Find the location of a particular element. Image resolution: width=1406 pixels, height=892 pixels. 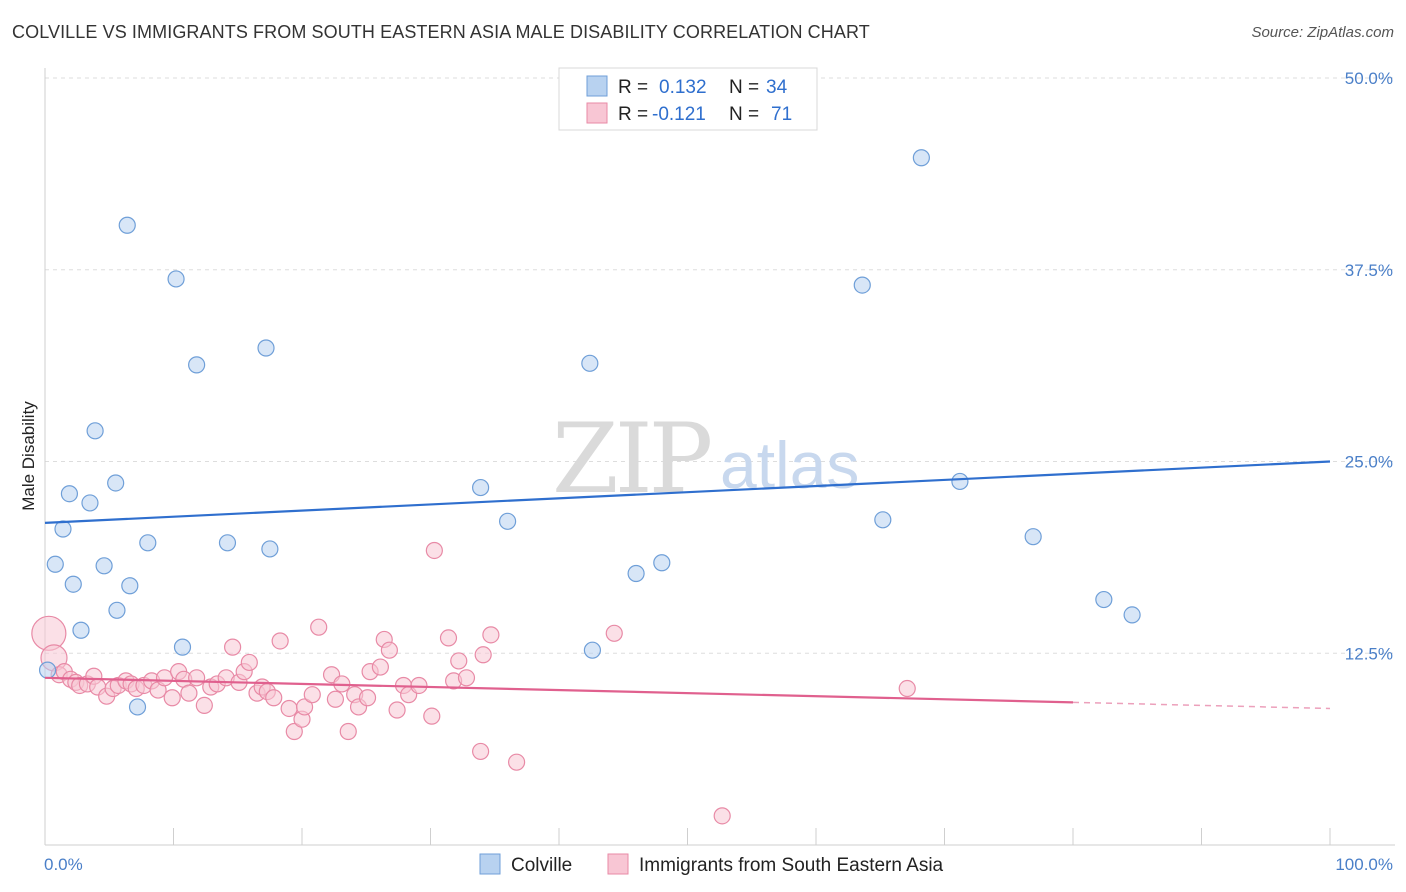

watermark: ZIP atlas is located at coordinates (705, 459).